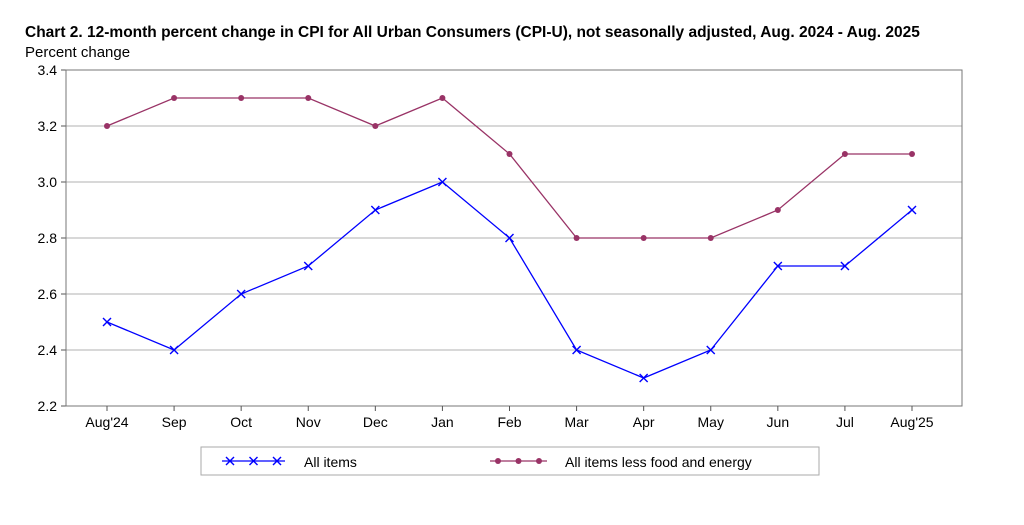  What do you see at coordinates (330, 462) in the screenshot?
I see `legend-label: All items` at bounding box center [330, 462].